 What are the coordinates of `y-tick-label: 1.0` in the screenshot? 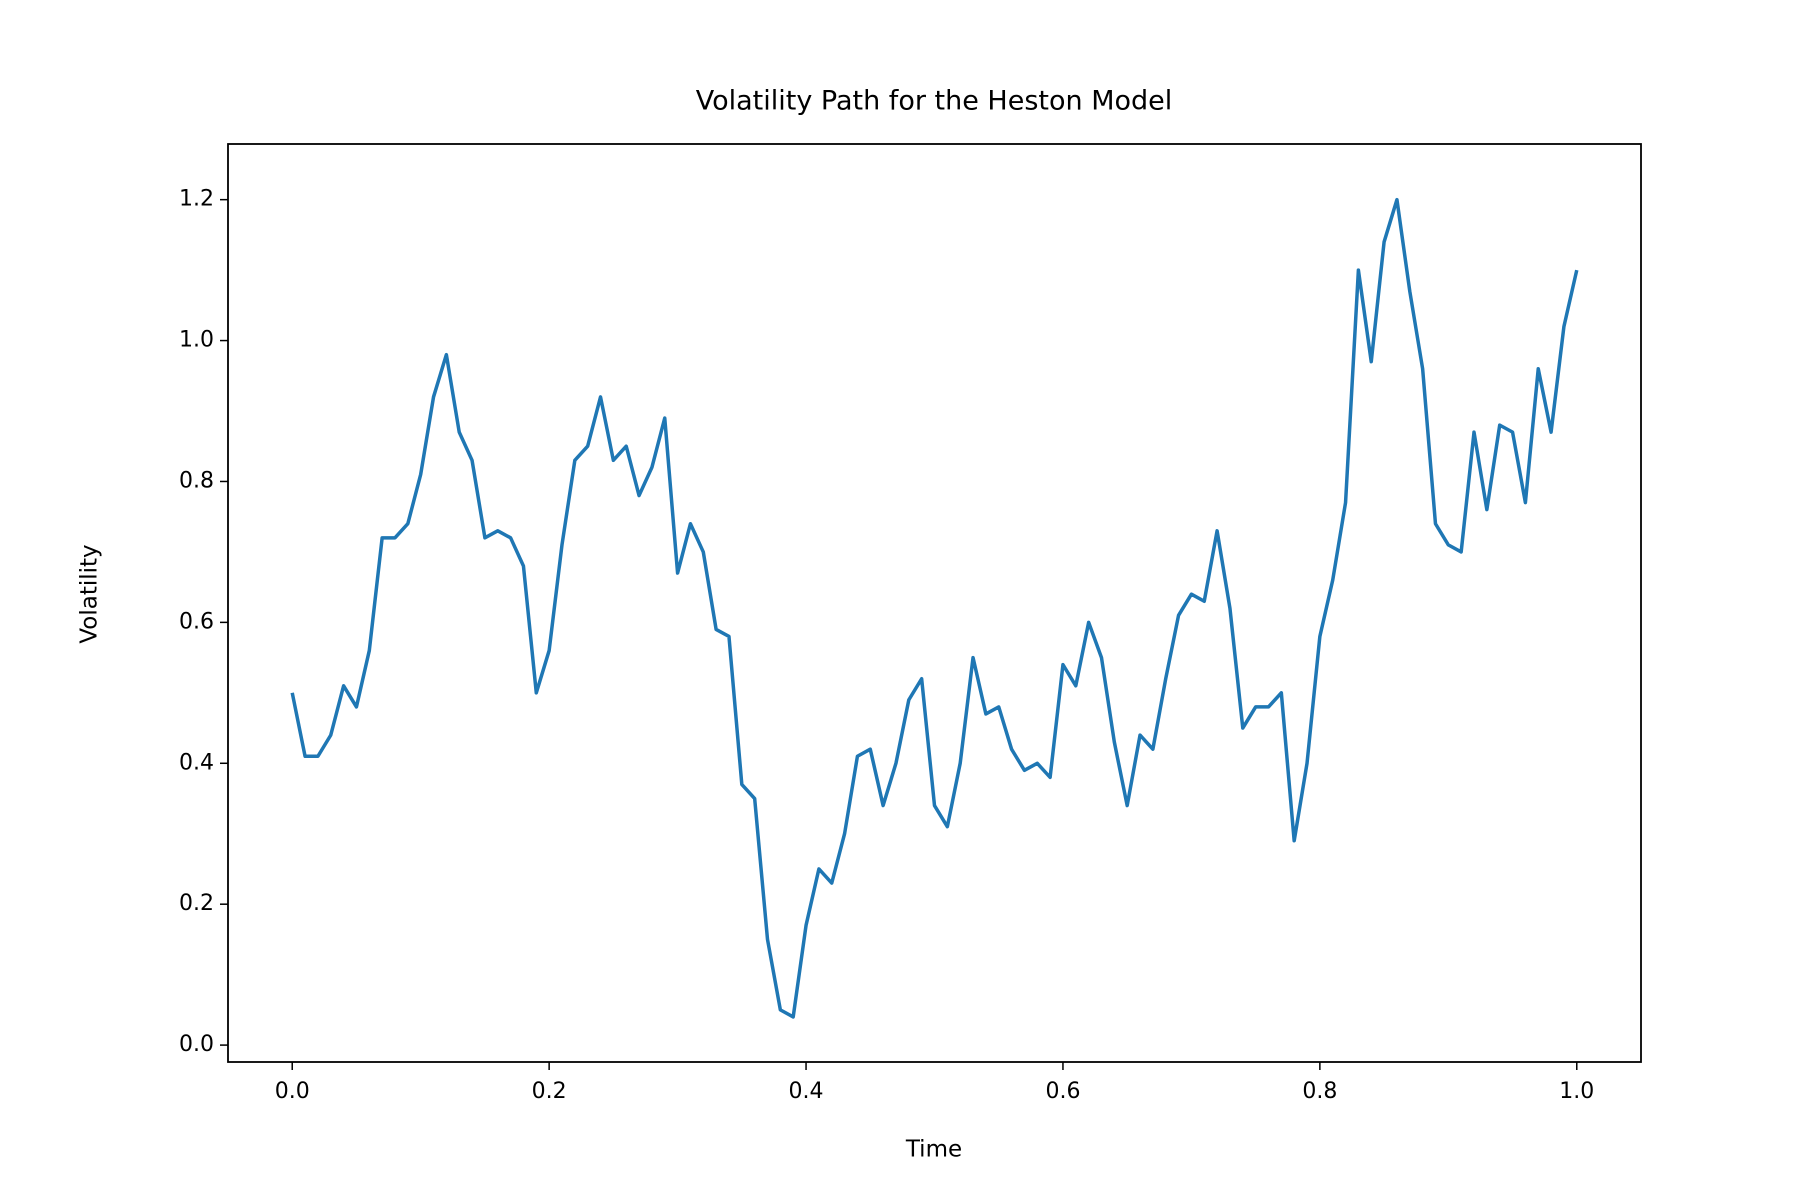 It's located at (196, 340).